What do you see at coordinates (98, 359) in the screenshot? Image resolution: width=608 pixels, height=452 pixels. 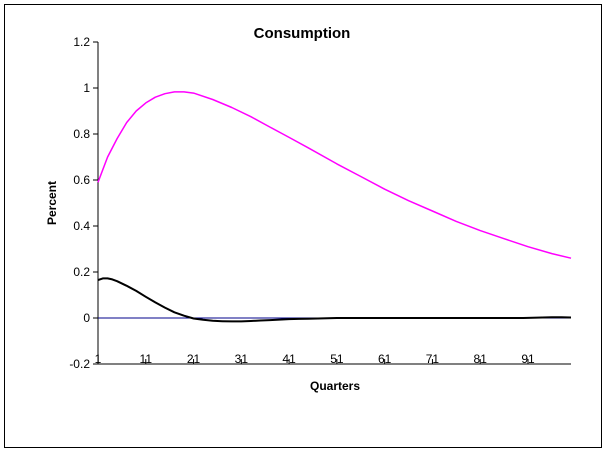 I see `x-tick-label: 1` at bounding box center [98, 359].